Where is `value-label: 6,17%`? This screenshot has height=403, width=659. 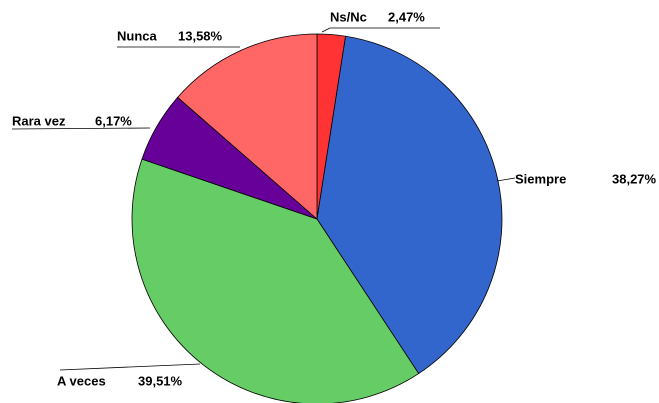 value-label: 6,17% is located at coordinates (113, 120).